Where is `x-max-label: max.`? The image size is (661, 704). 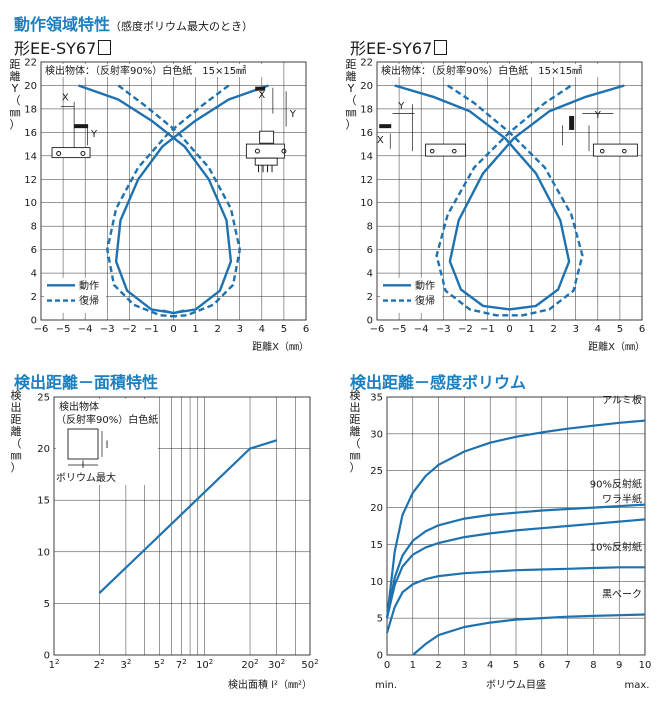
x-max-label: max. is located at coordinates (637, 685).